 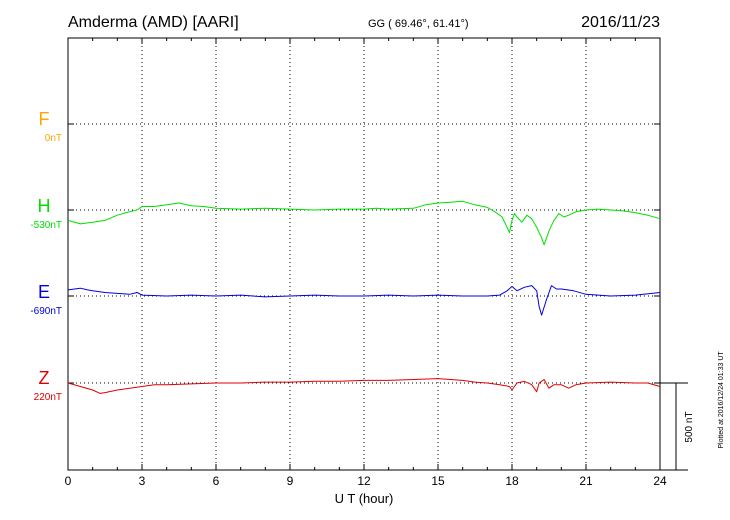 What do you see at coordinates (53, 138) in the screenshot?
I see `series-baseline-f: 0nT` at bounding box center [53, 138].